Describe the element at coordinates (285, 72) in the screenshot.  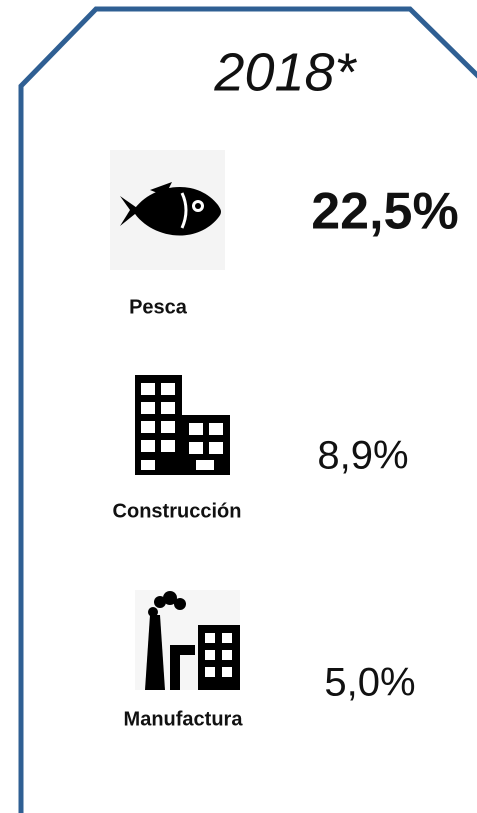
I see `title: 2018*` at that location.